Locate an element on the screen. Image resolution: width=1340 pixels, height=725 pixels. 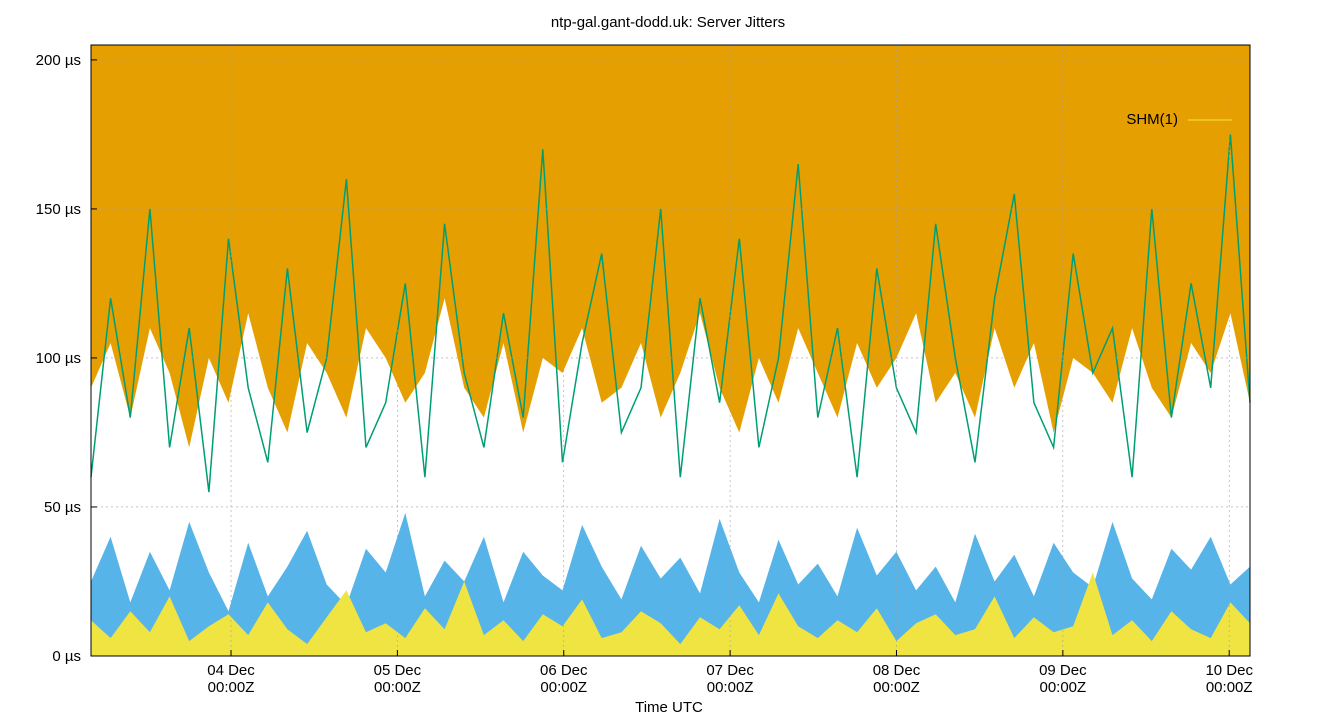
x-tick-date: 06 Dec is located at coordinates (564, 670).